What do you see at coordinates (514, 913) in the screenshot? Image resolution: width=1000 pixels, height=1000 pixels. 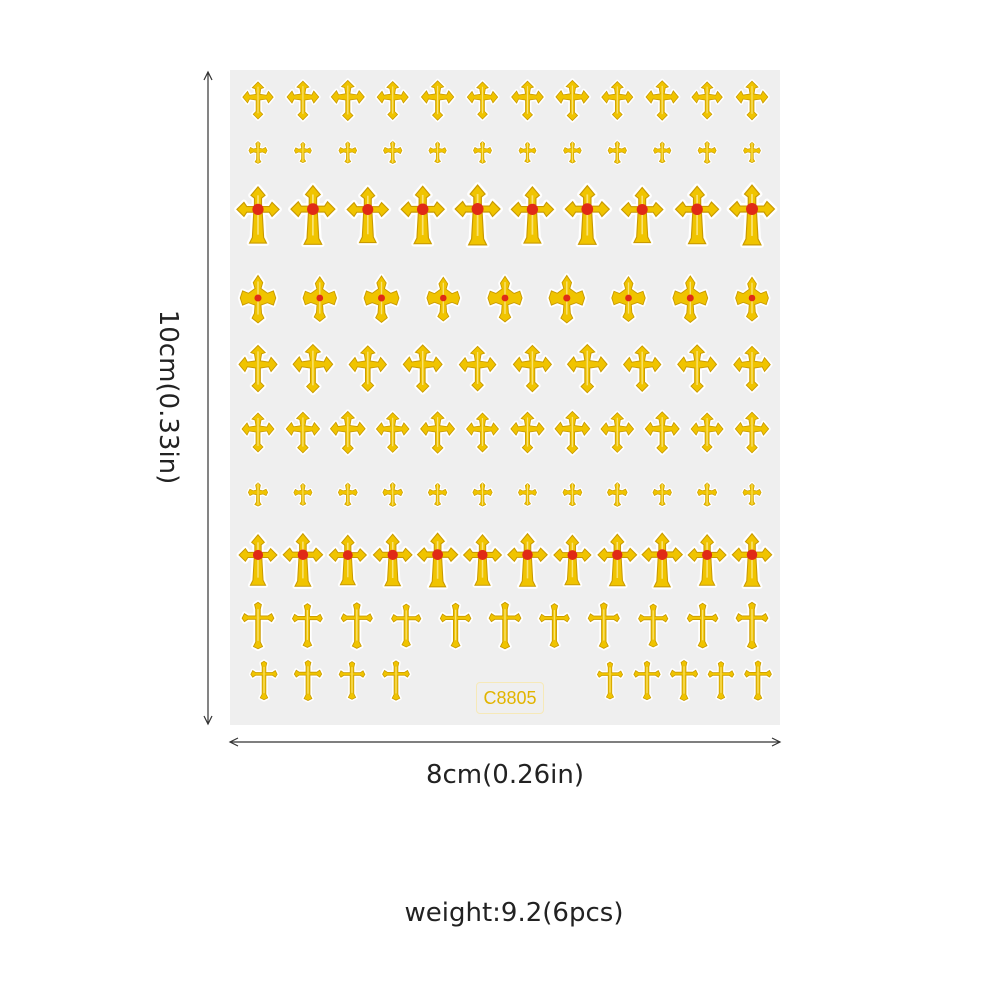 I see `weight-label: weight:9.2(6pcs)` at bounding box center [514, 913].